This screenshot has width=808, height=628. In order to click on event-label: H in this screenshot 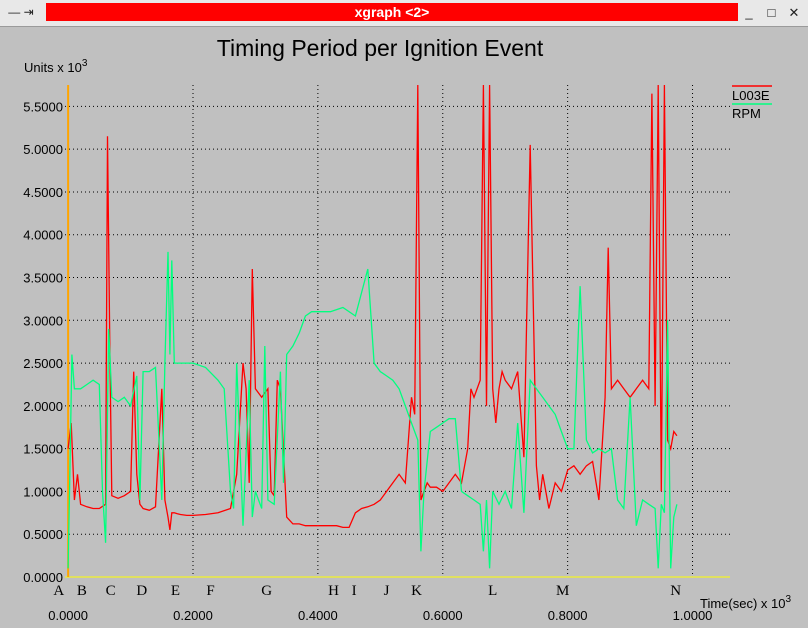, I will do `click(333, 591)`.